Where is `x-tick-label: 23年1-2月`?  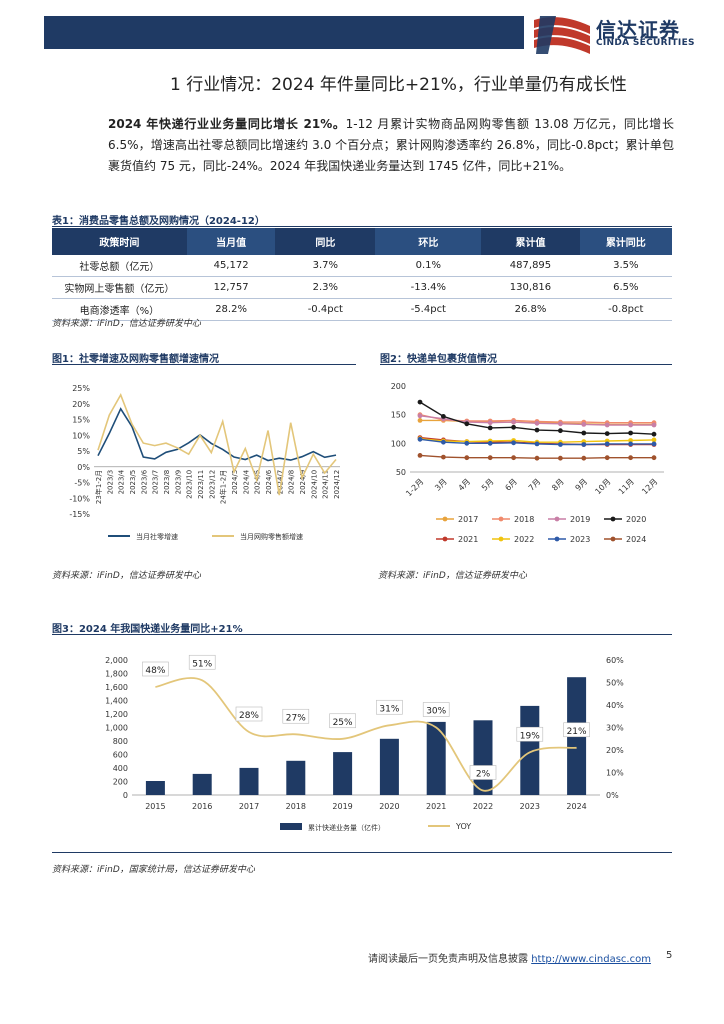 x-tick-label: 23年1-2月 is located at coordinates (98, 487).